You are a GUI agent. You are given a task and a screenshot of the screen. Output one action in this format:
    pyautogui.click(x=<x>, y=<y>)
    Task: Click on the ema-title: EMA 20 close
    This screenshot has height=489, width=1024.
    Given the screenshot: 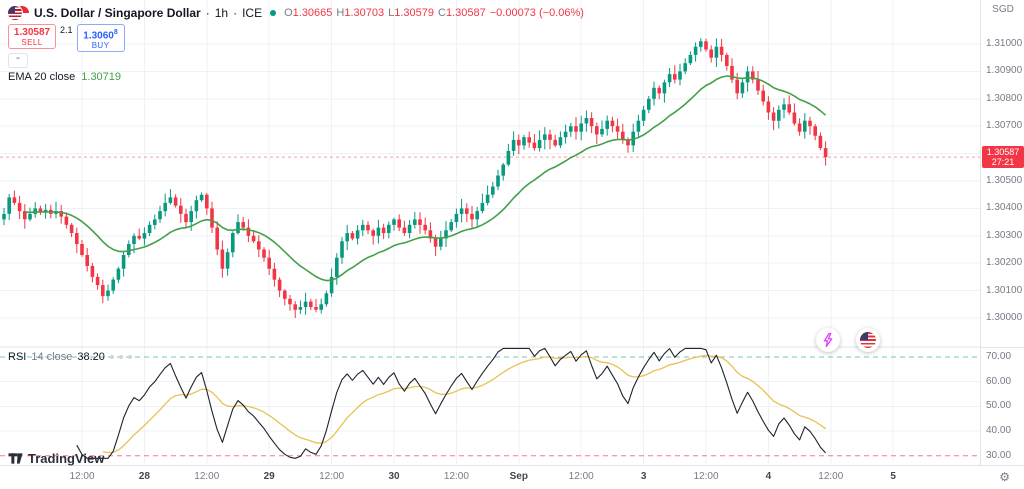 What is the action you would take?
    pyautogui.click(x=42, y=77)
    